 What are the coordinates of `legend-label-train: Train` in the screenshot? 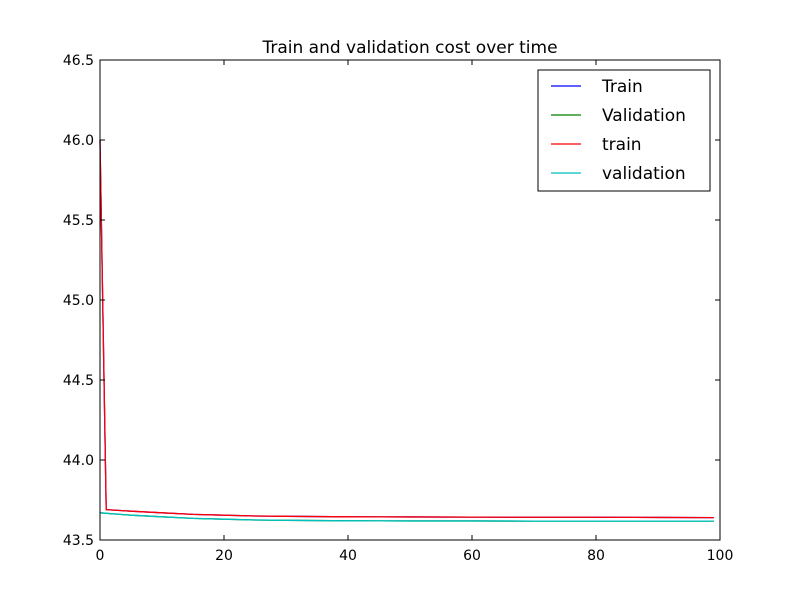 It's located at (622, 87).